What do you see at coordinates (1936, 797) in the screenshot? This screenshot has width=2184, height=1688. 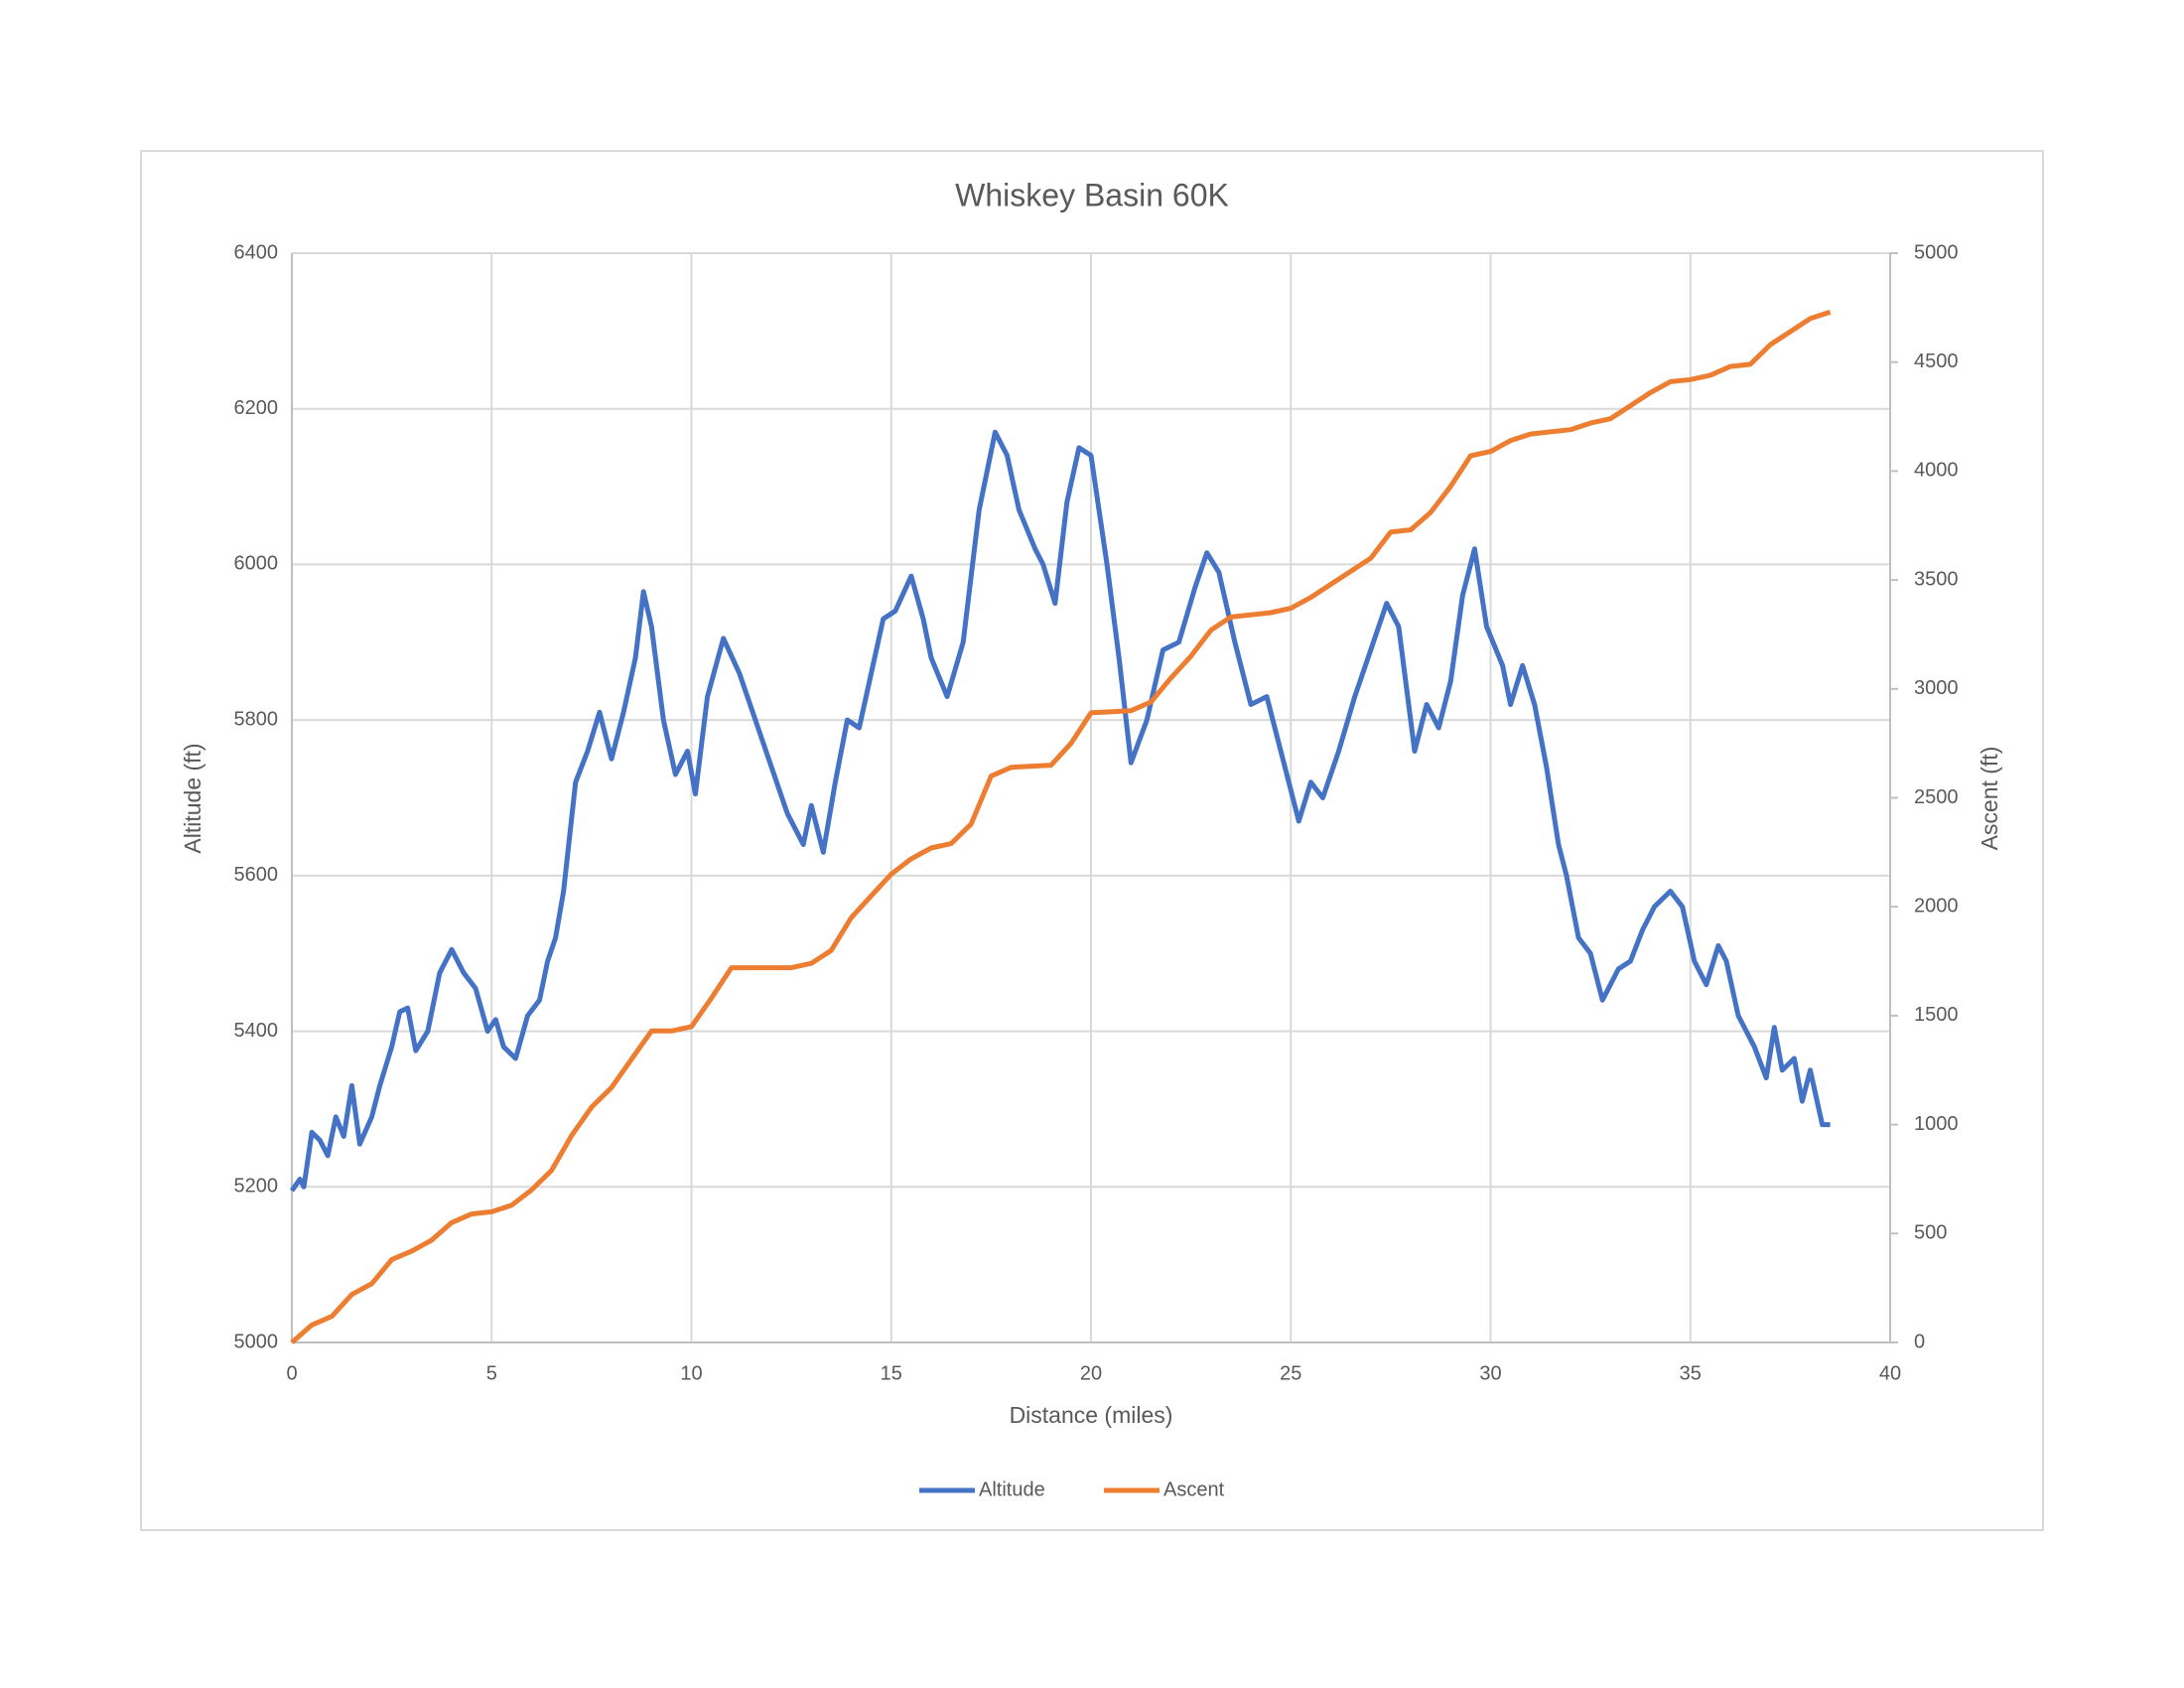 I see `y2-tick-label: 2500` at bounding box center [1936, 797].